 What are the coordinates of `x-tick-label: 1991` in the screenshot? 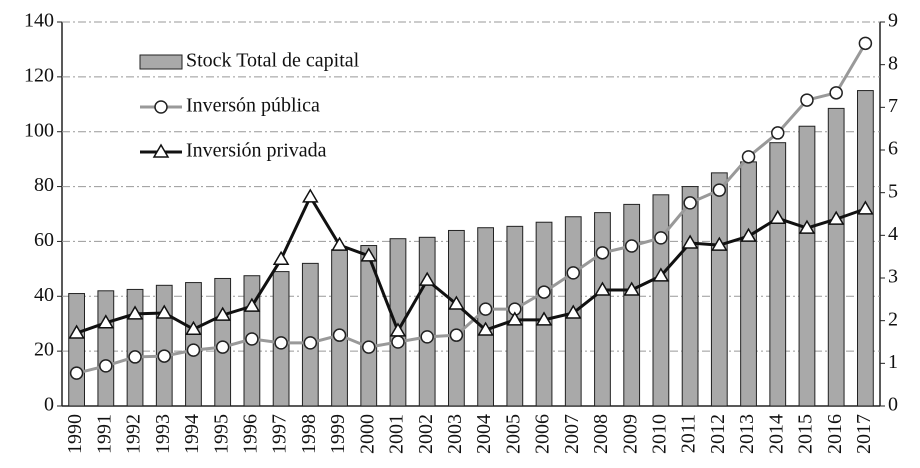 It's located at (104, 434).